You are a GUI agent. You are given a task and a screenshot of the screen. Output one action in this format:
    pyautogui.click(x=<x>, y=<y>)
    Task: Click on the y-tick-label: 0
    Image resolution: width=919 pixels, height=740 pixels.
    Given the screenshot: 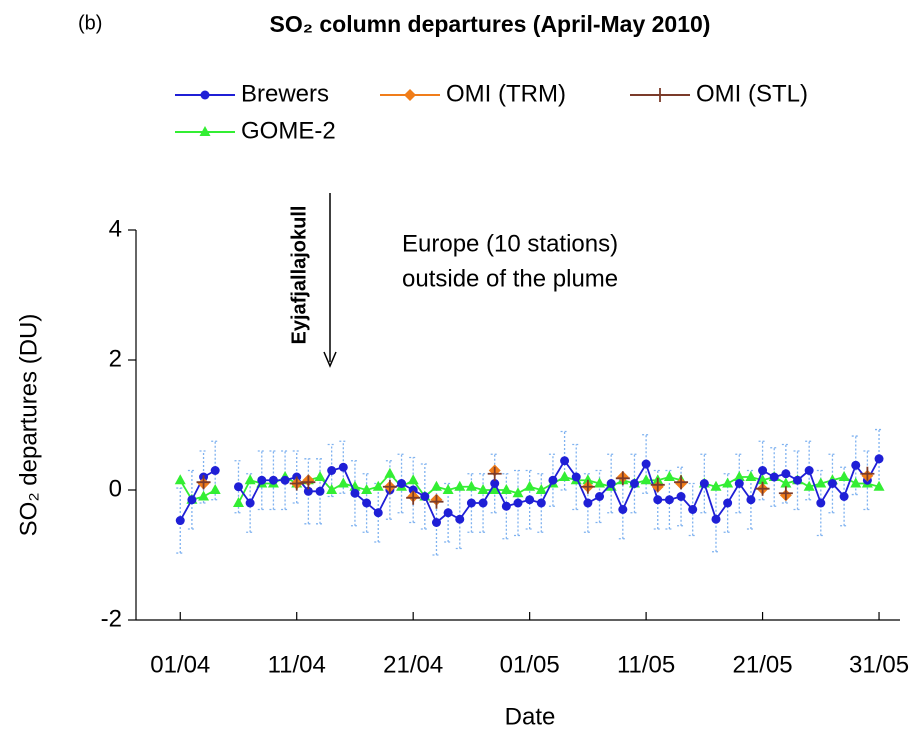 What is the action you would take?
    pyautogui.click(x=115, y=488)
    